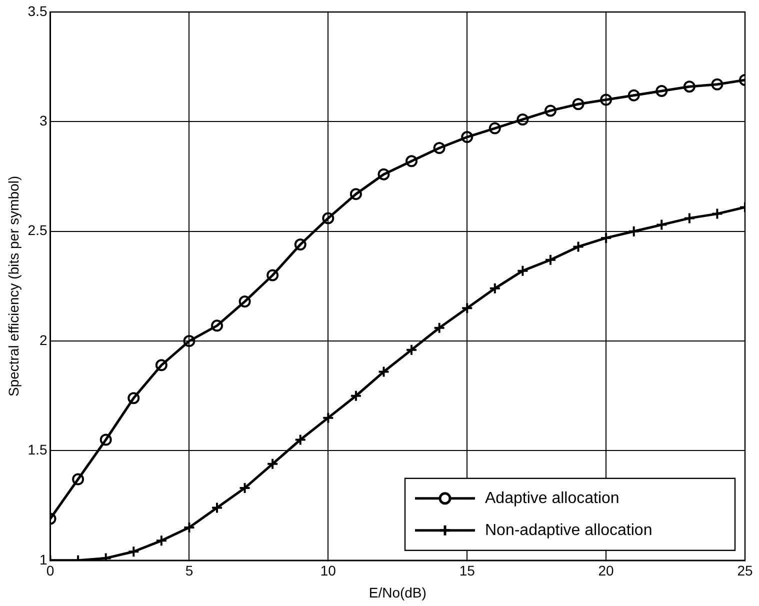 This screenshot has height=606, width=759. Describe the element at coordinates (328, 570) in the screenshot. I see `x-tick-label: 10` at that location.